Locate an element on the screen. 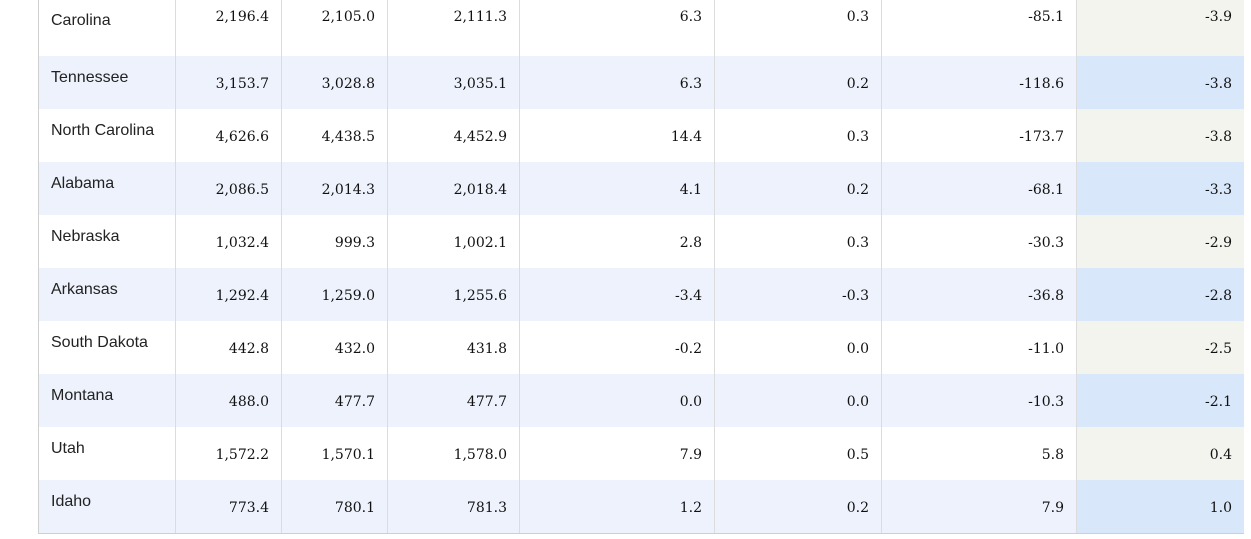  cell-value: 2.8 is located at coordinates (617, 241).